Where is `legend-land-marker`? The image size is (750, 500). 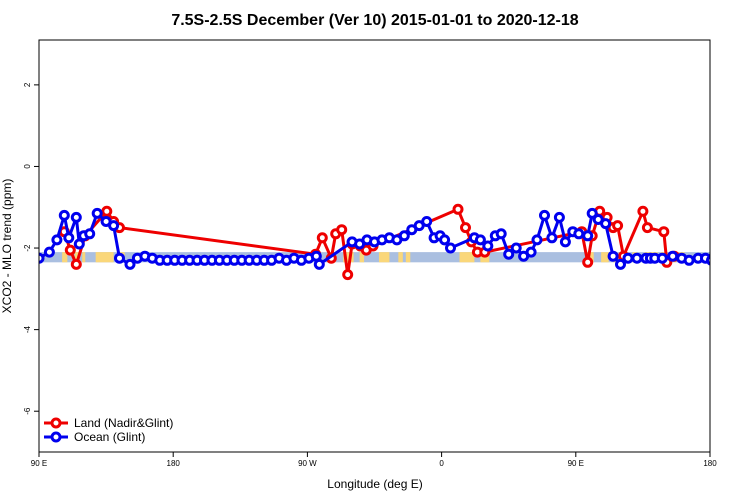 legend-land-marker is located at coordinates (56, 423).